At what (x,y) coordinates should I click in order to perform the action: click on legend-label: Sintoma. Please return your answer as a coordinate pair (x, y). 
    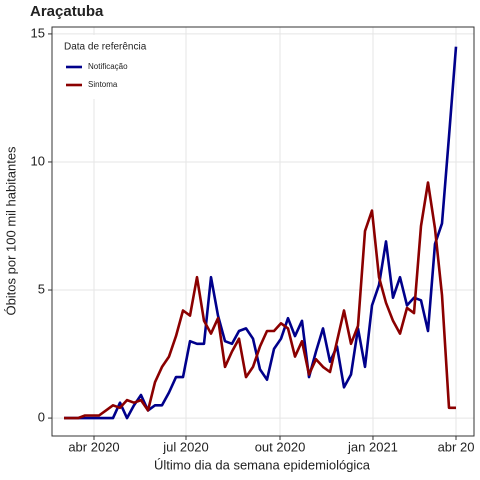
    Looking at the image, I should click on (103, 84).